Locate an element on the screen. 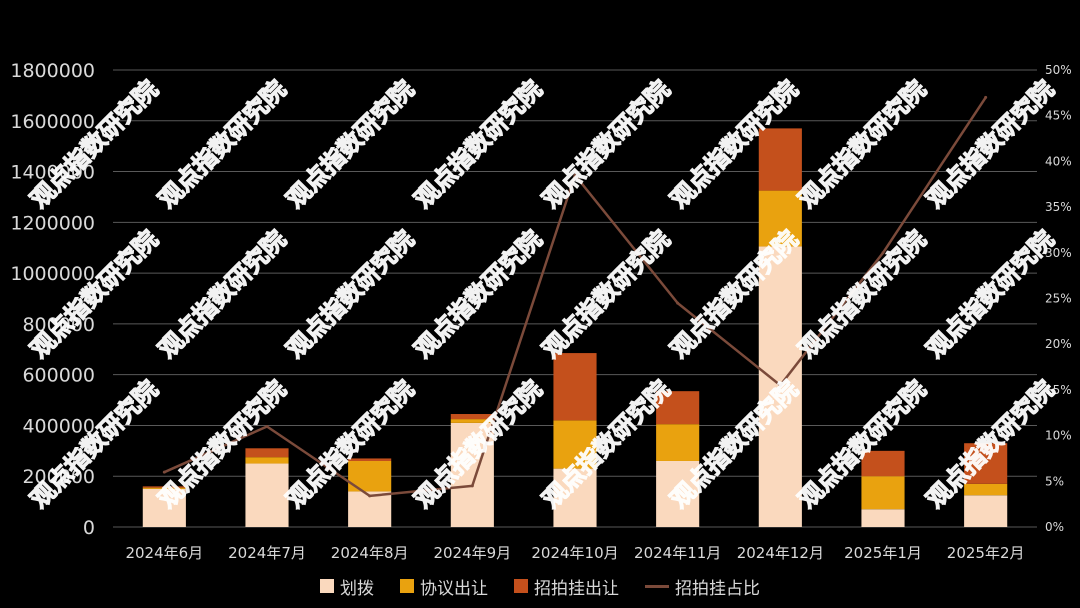 The image size is (1080, 608). legend-label-huabo: 划拨 is located at coordinates (357, 588).